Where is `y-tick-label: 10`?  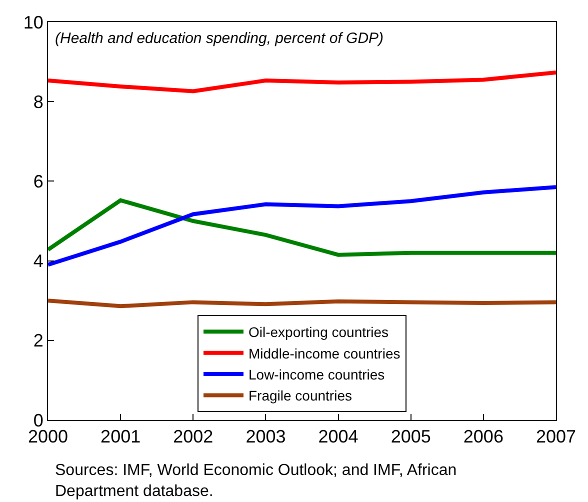 y-tick-label: 10 is located at coordinates (33, 22).